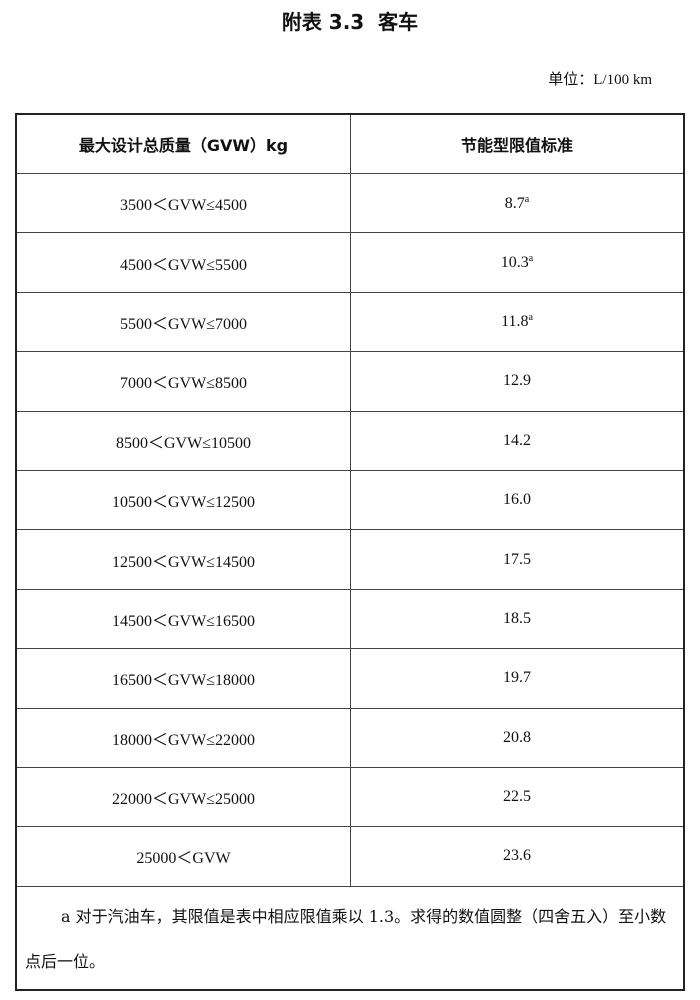  What do you see at coordinates (350, 22) in the screenshot?
I see `table-title: 附表 3.3 客车` at bounding box center [350, 22].